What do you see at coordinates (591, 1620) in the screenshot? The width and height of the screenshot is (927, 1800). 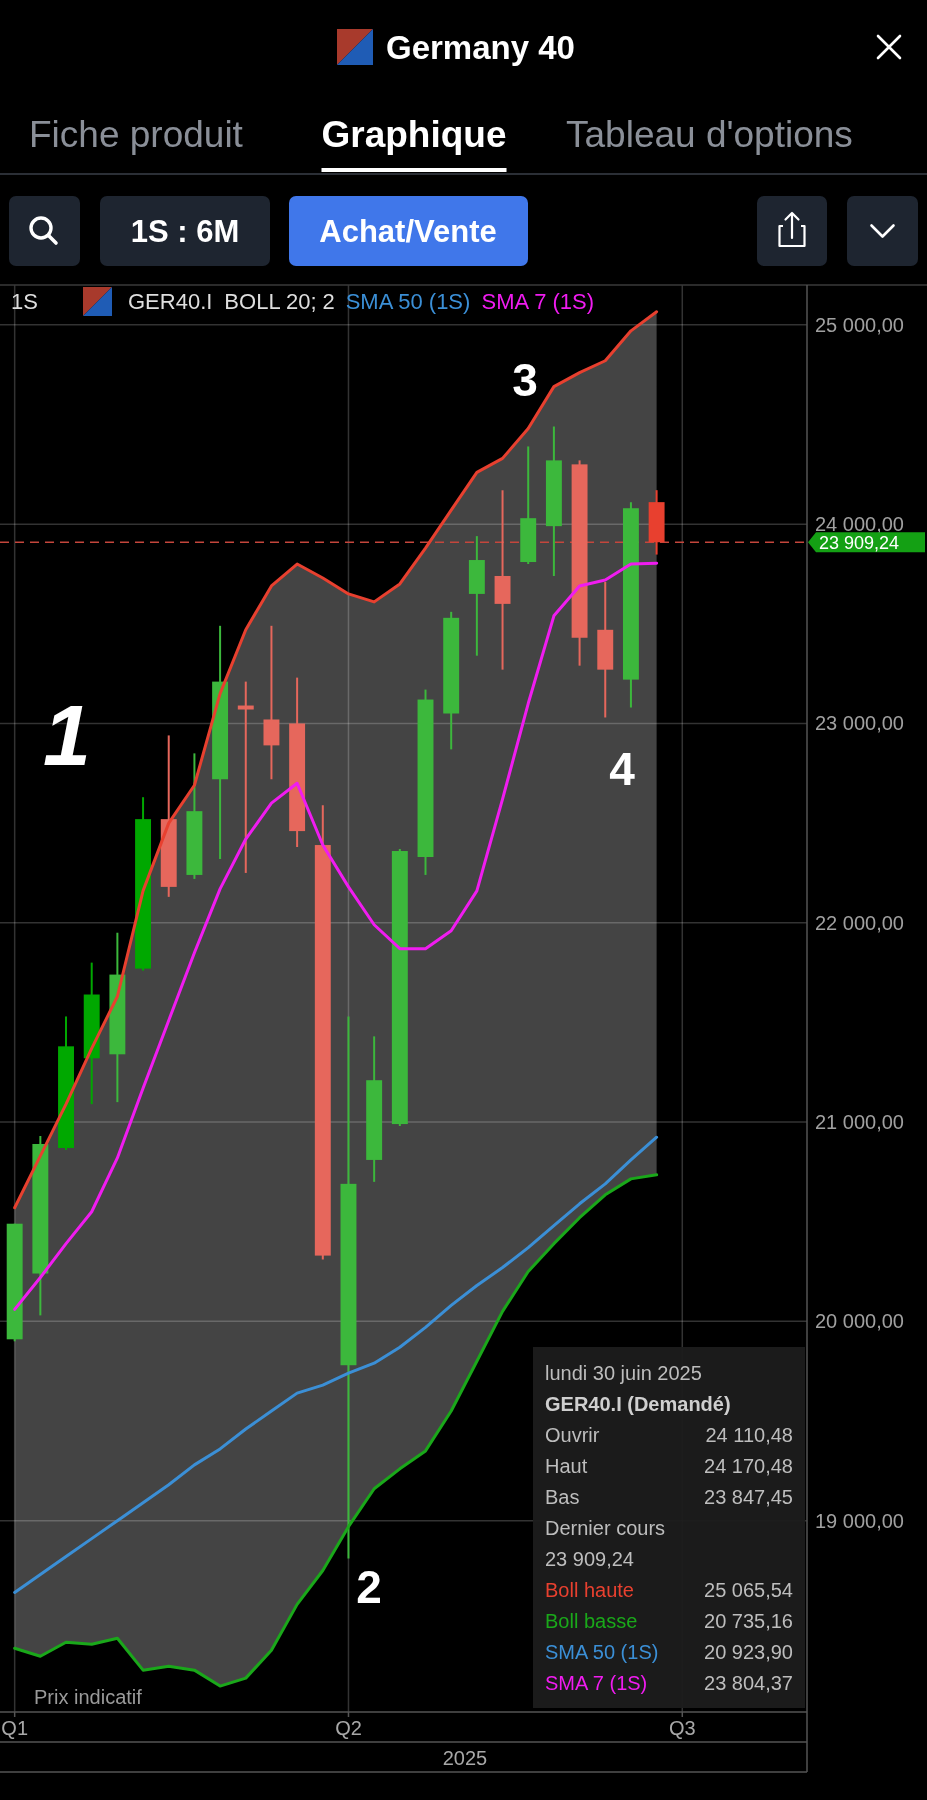 I see `text: Boll basse` at bounding box center [591, 1620].